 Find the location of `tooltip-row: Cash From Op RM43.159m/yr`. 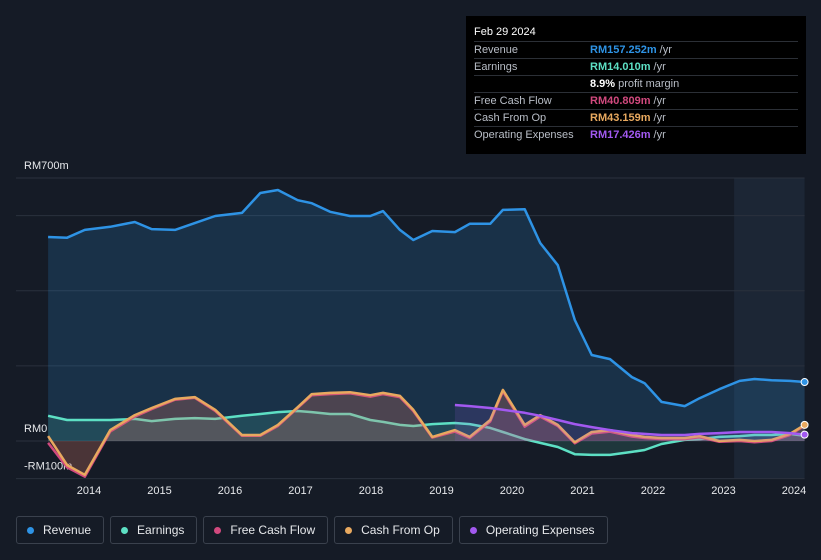

tooltip-row: Cash From Op RM43.159m/yr is located at coordinates (636, 117).